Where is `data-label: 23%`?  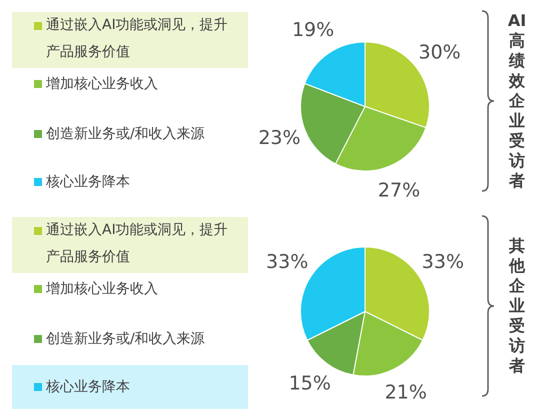 data-label: 23% is located at coordinates (279, 138).